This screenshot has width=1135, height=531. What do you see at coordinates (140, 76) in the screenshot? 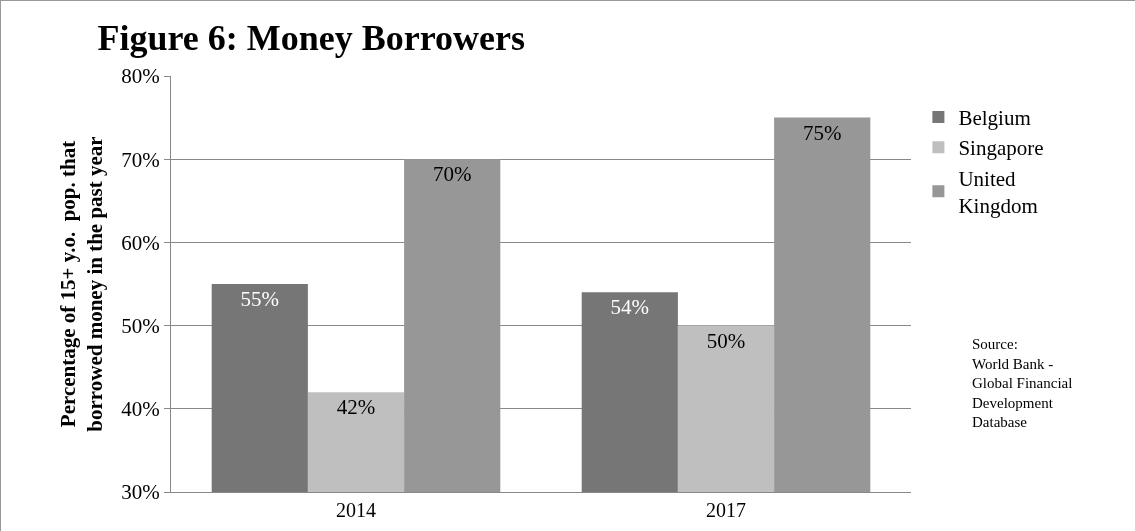
I see `y-tick-label: 80%` at bounding box center [140, 76].